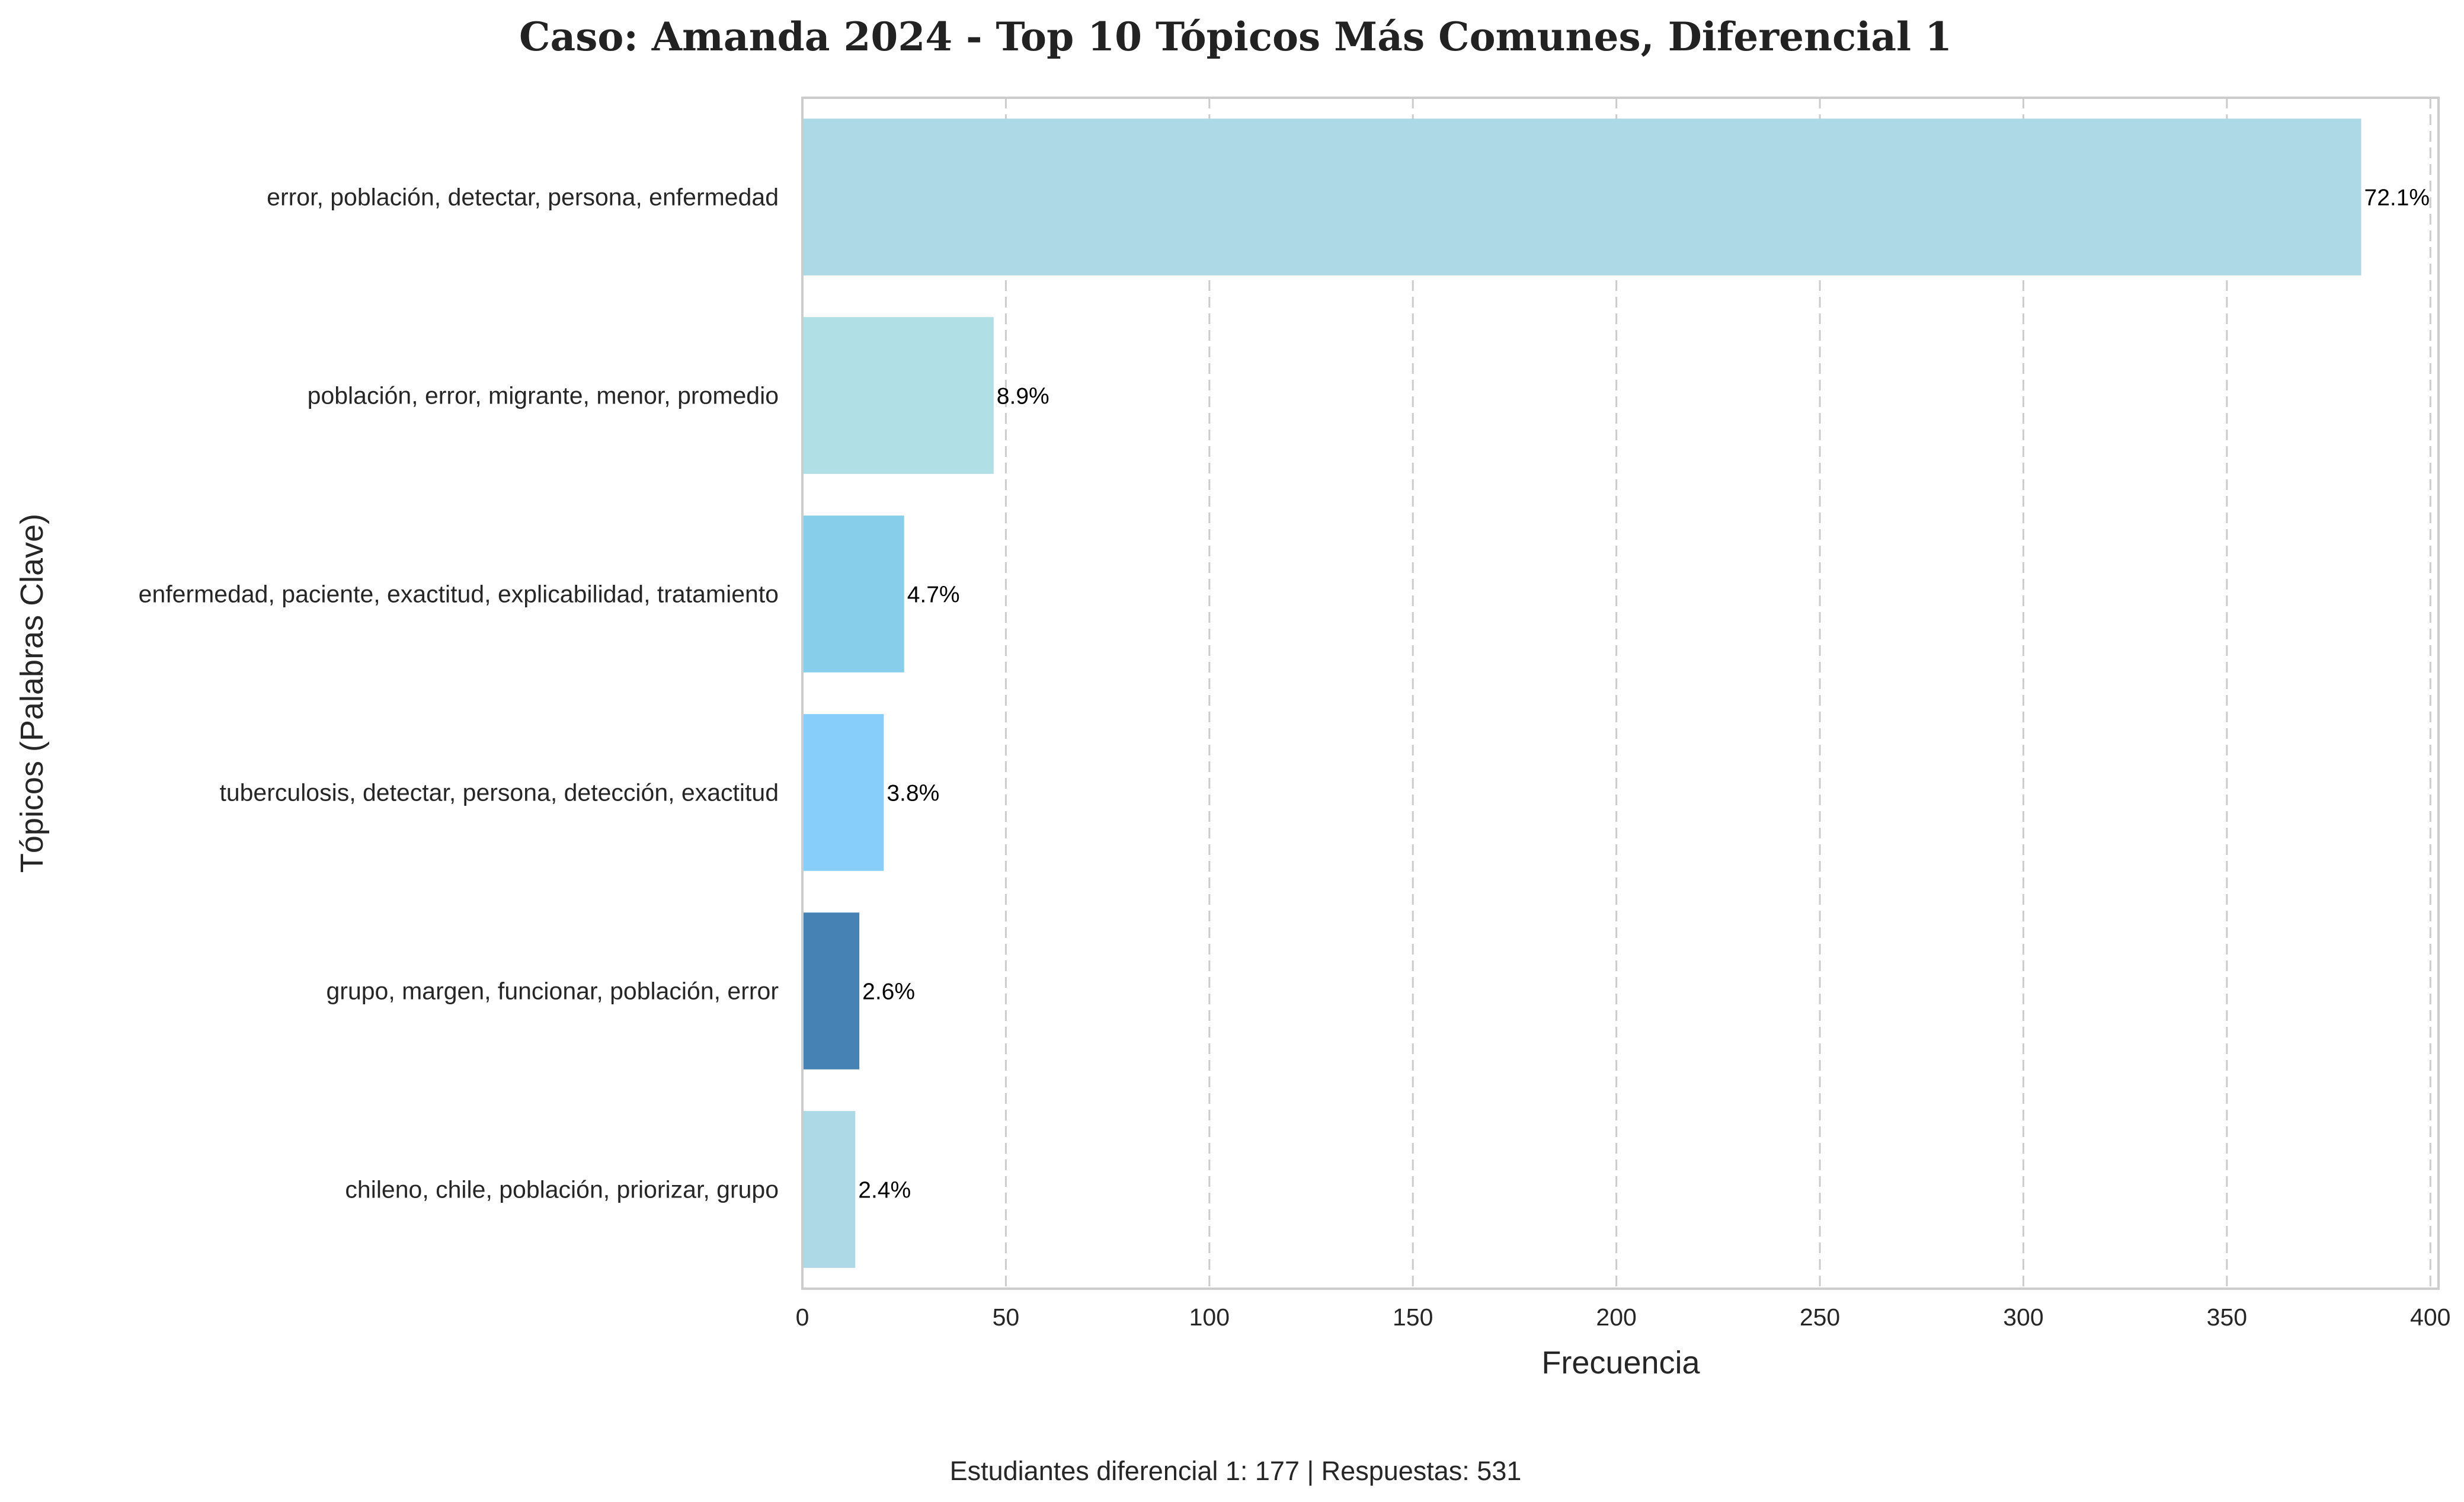 Image resolution: width=2464 pixels, height=1502 pixels. What do you see at coordinates (2227, 1317) in the screenshot?
I see `x-tick-label: 350` at bounding box center [2227, 1317].